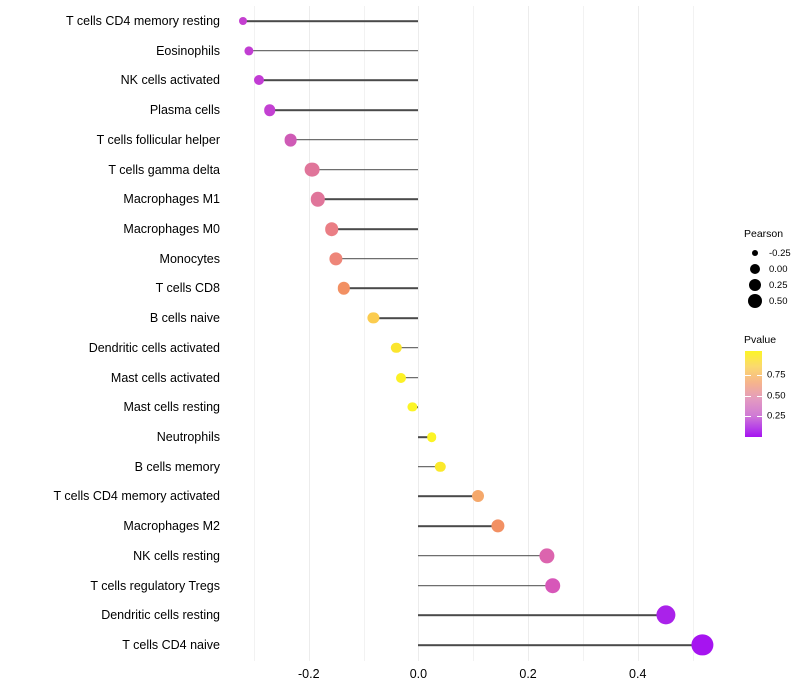 This screenshot has width=800, height=700. Describe the element at coordinates (776, 375) in the screenshot. I see `colorbar-tick-label: 0.75` at that location.